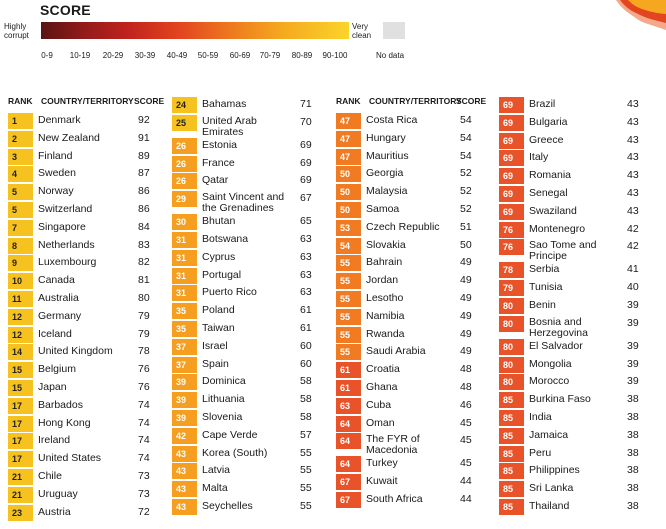 The width and height of the screenshot is (666, 529). Describe the element at coordinates (20, 245) in the screenshot. I see `rank-cell: 8` at that location.